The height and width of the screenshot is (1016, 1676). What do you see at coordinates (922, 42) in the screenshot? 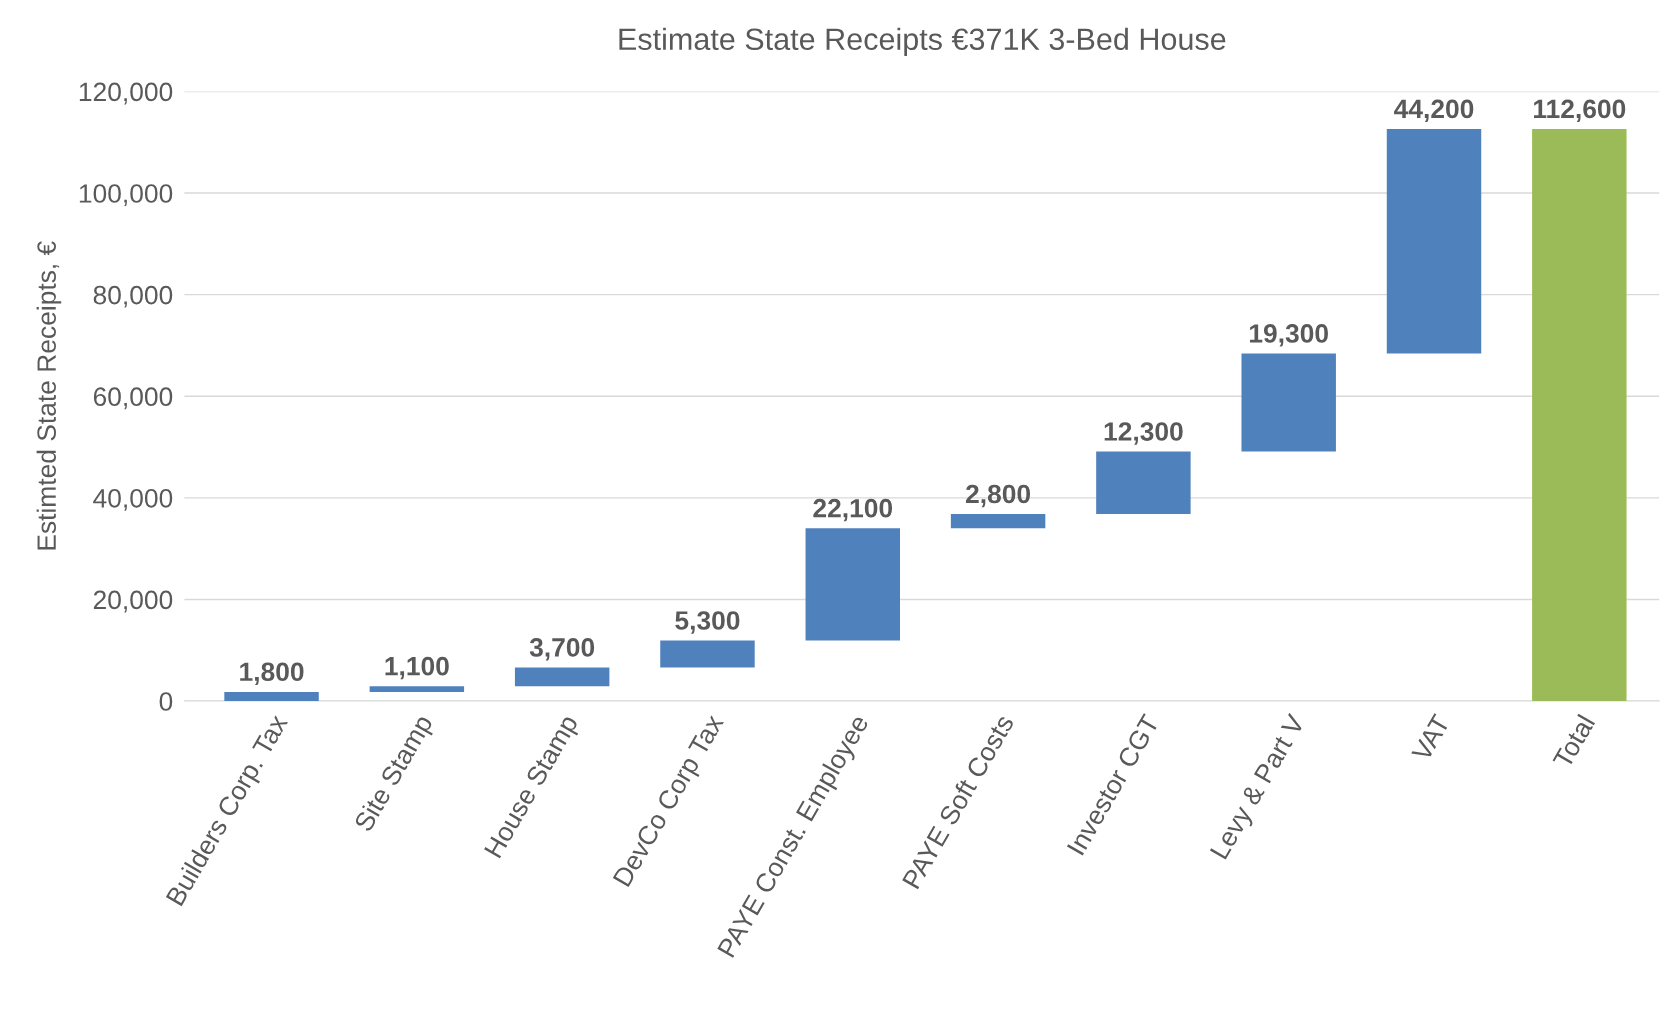
I see `chart-title: Estimate State Receipts €371K 3-Bed House` at bounding box center [922, 42].